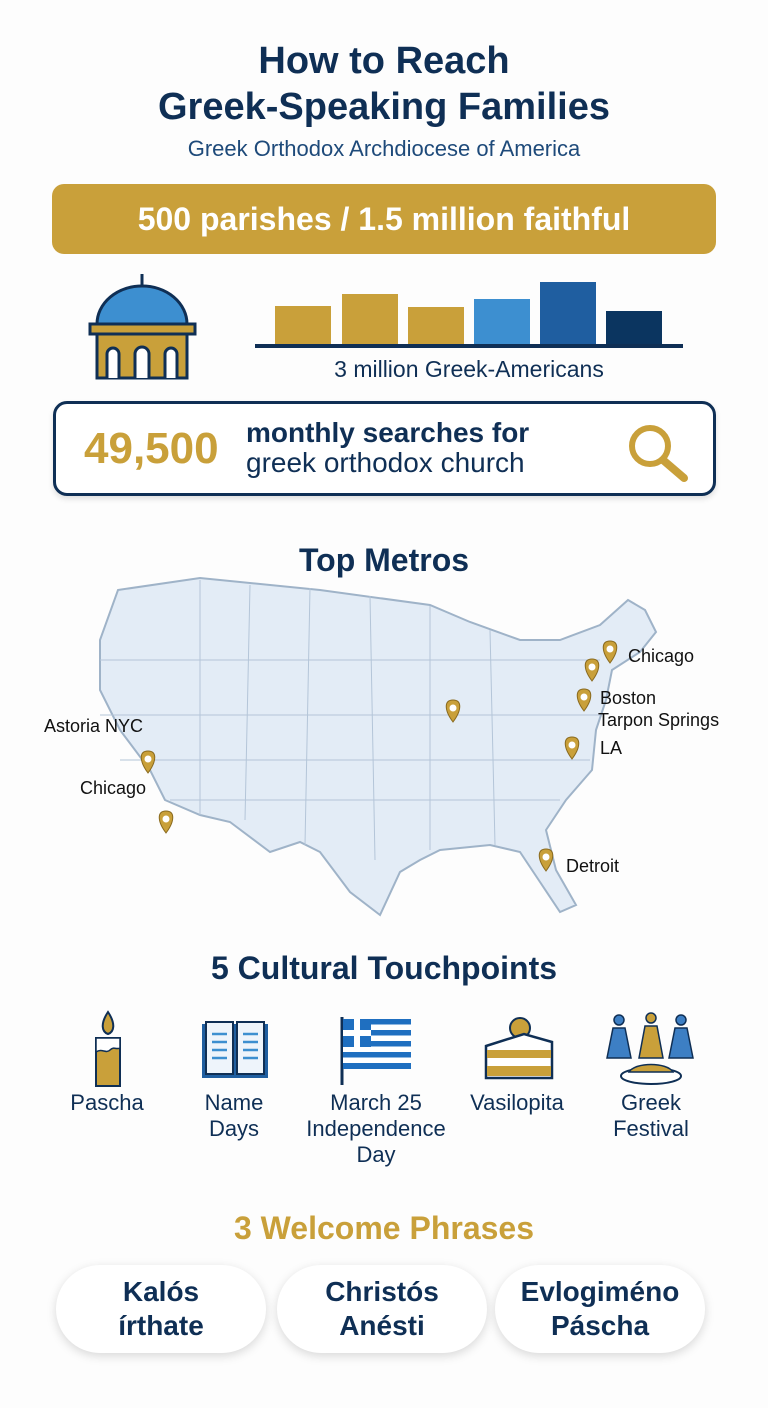 The width and height of the screenshot is (768, 1408). I want to click on population-caption: 3 million Greek-Americans, so click(469, 369).